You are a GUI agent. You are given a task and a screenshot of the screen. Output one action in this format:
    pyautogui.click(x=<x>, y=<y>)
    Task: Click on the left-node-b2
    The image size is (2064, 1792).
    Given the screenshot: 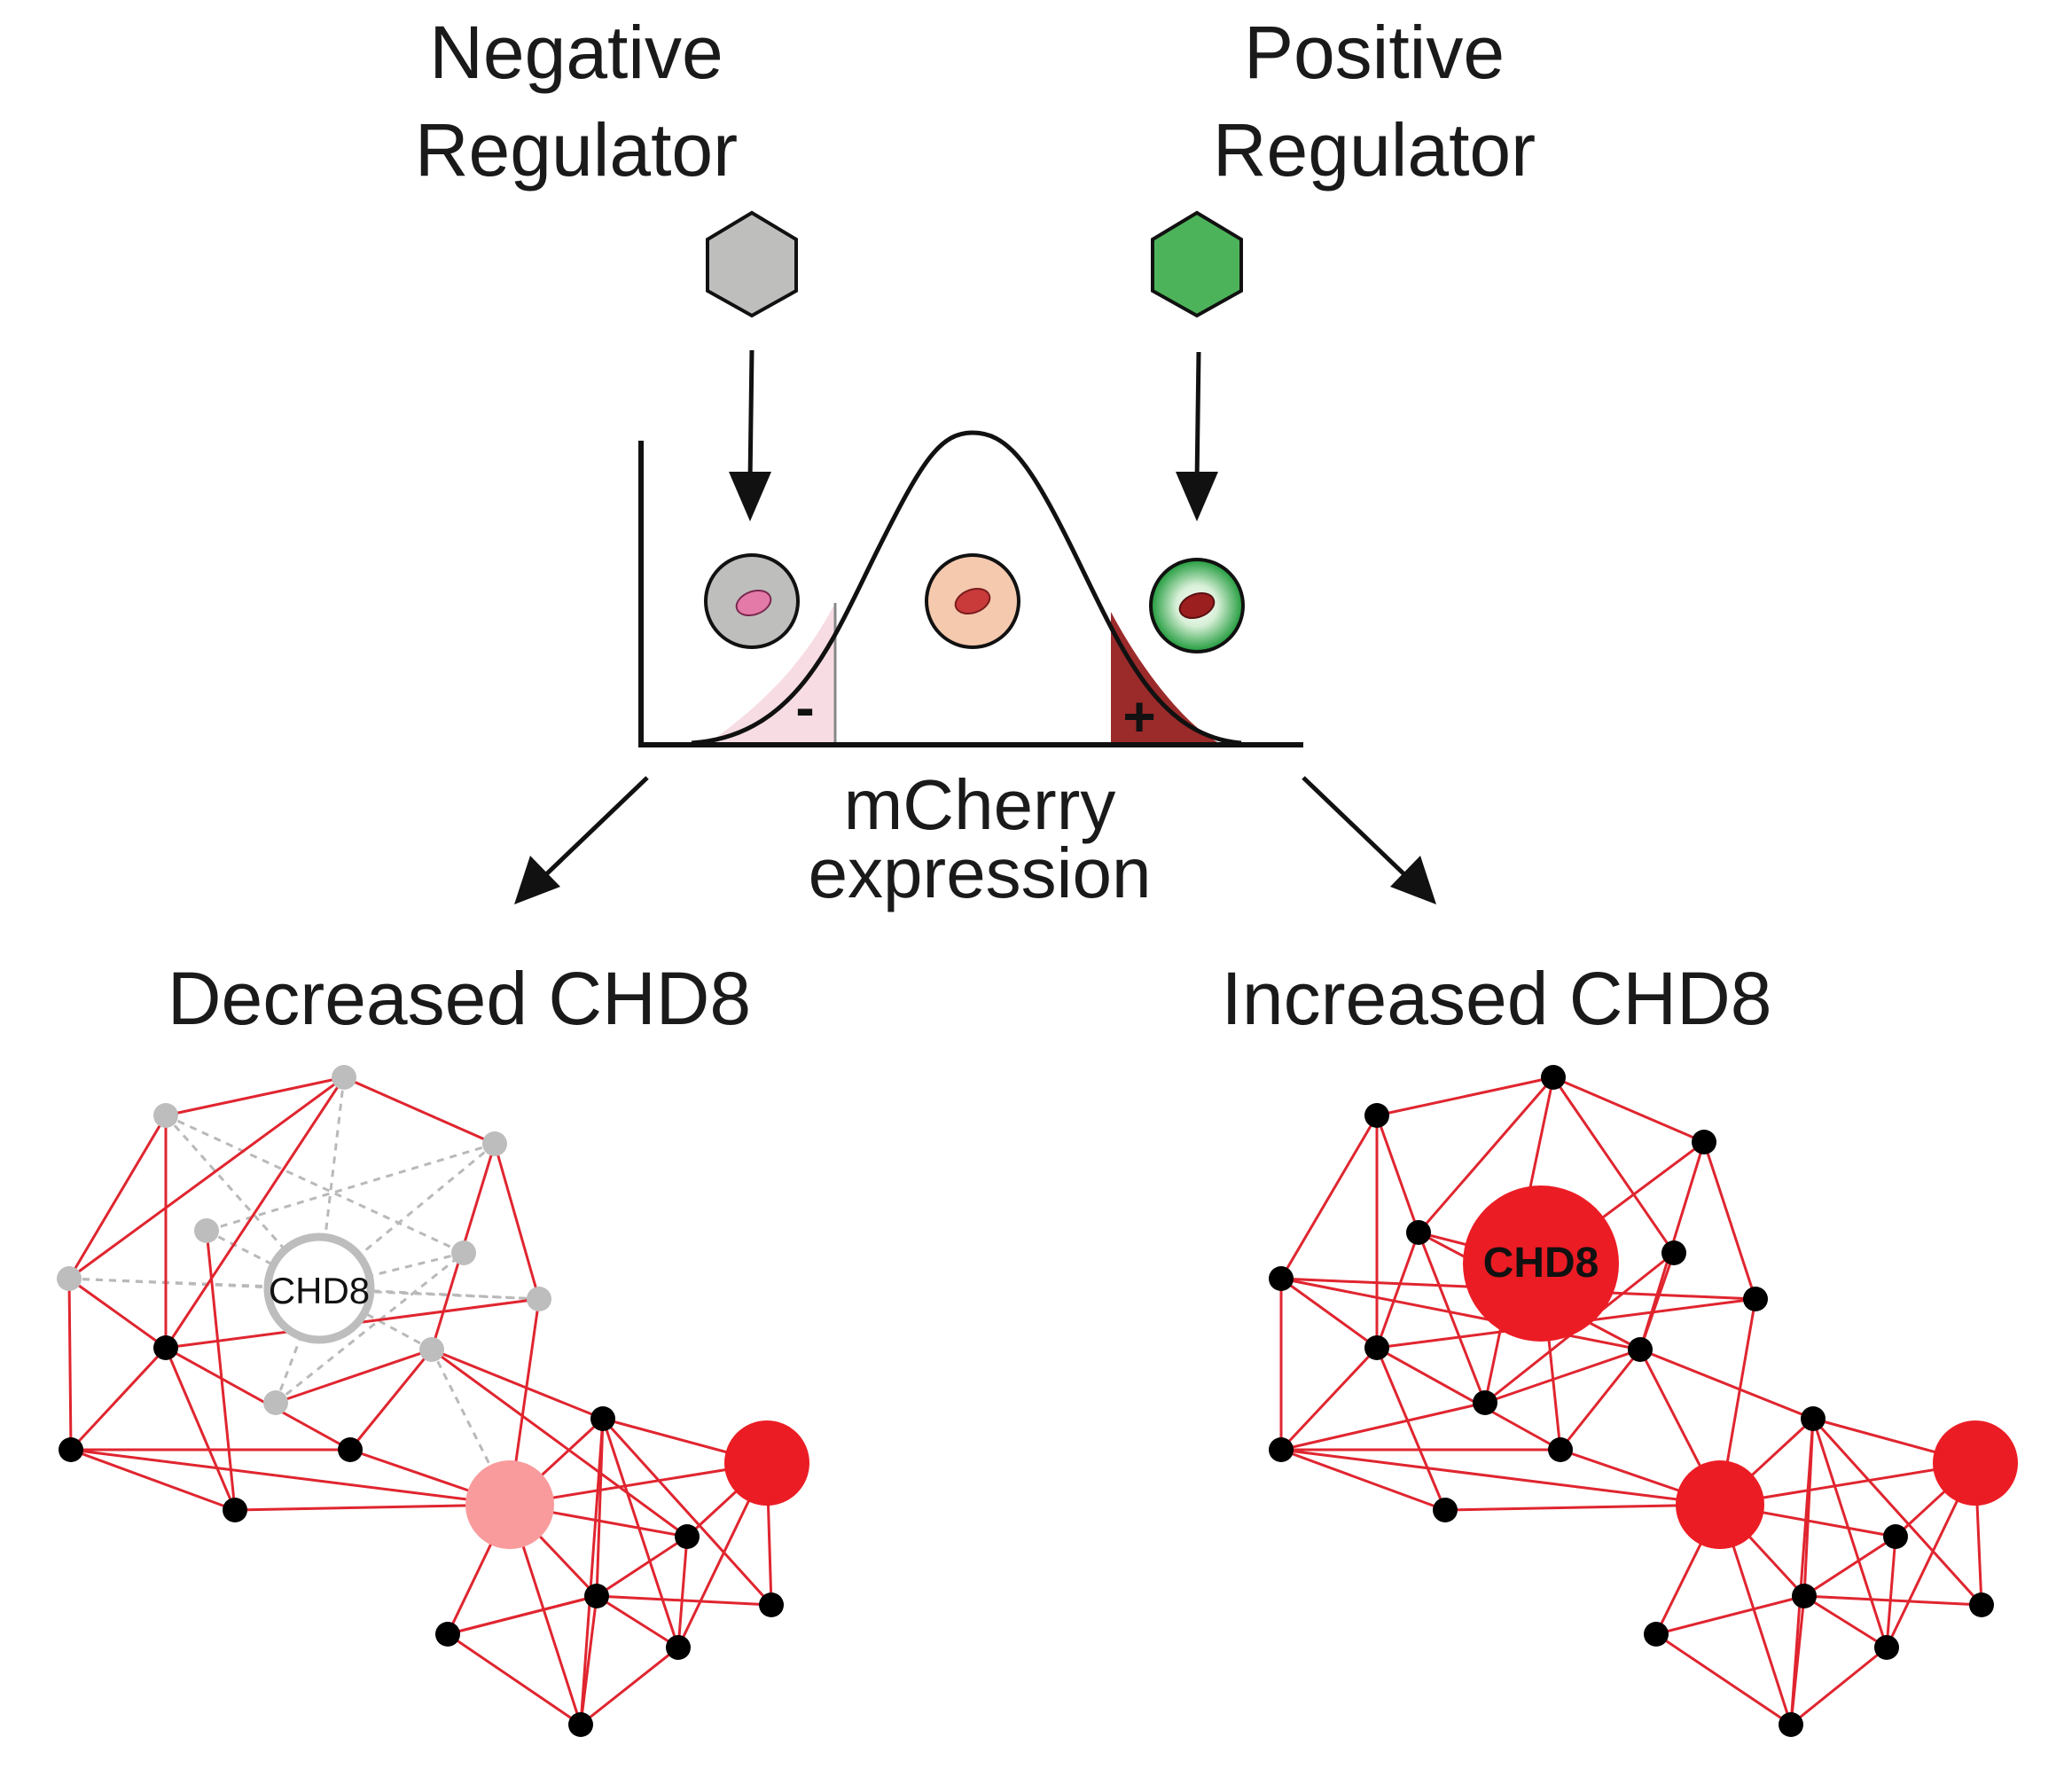 What is the action you would take?
    pyautogui.click(x=71, y=1449)
    